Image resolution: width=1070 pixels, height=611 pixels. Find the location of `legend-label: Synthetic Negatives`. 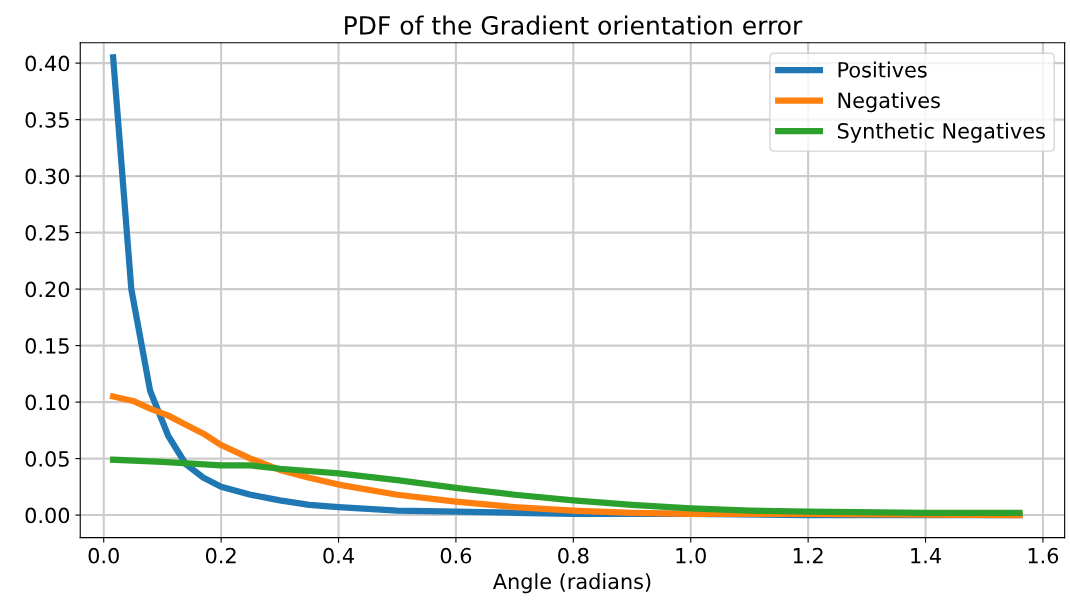

legend-label: Synthetic Negatives is located at coordinates (941, 132).